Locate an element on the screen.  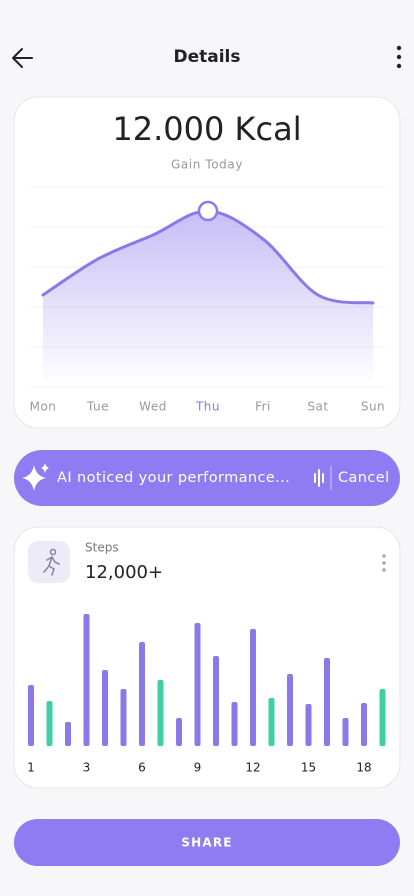
x-tick-label: Fri is located at coordinates (263, 407).